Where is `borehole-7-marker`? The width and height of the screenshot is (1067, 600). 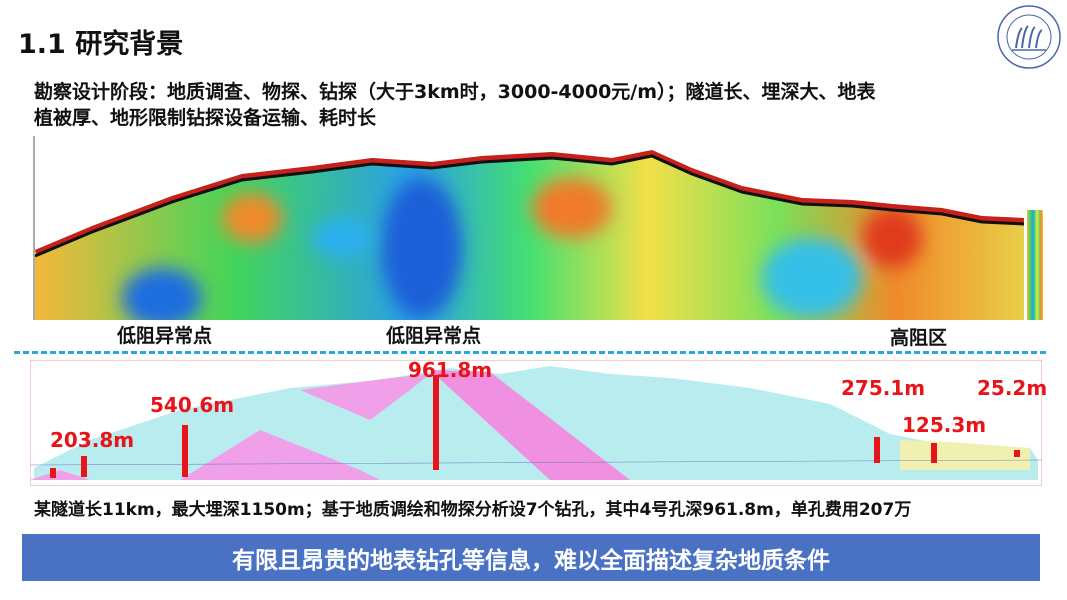
borehole-7-marker is located at coordinates (1017, 453).